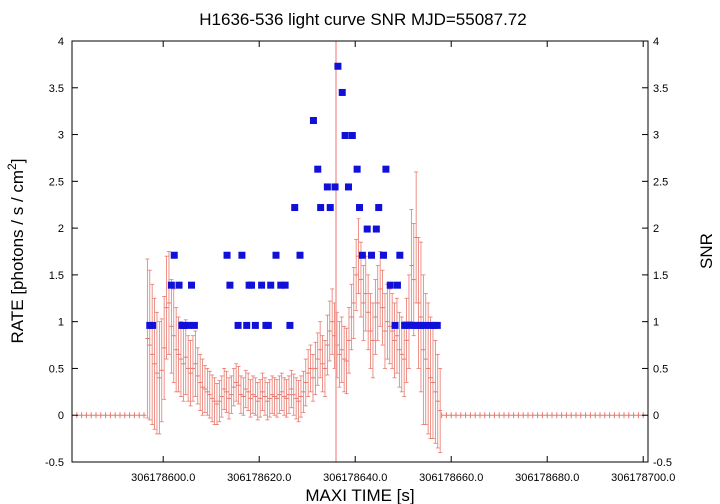  What do you see at coordinates (56, 369) in the screenshot?
I see `y-tick-label: 0.5` at bounding box center [56, 369].